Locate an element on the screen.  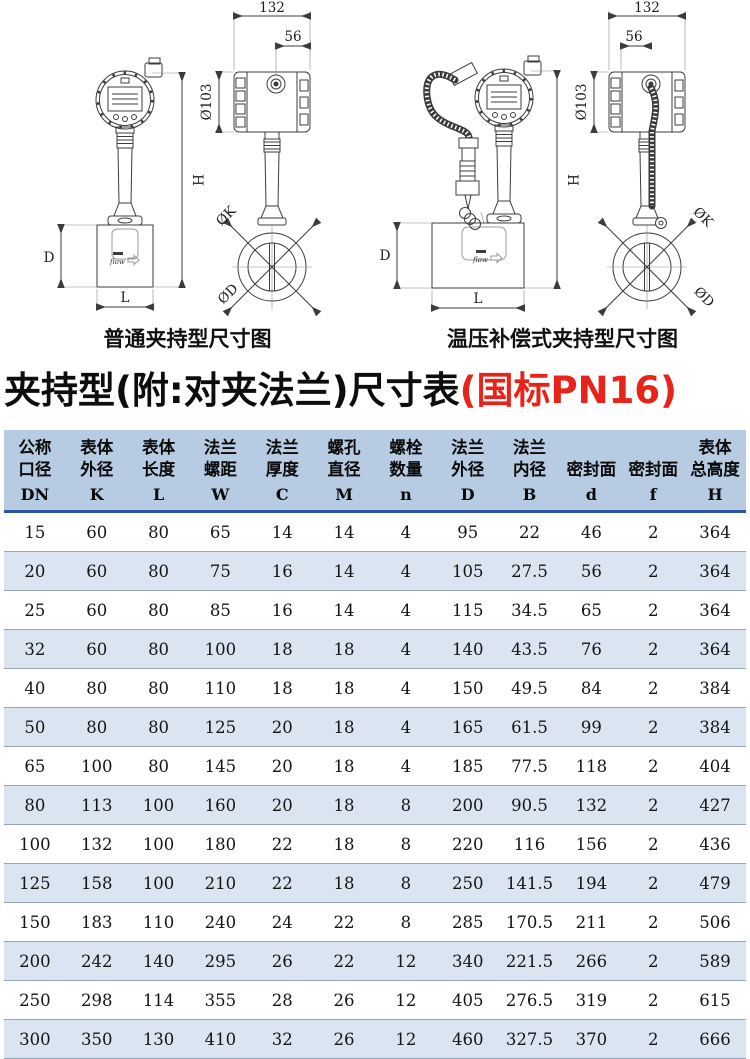
table-cell: 170.5 is located at coordinates (529, 922).